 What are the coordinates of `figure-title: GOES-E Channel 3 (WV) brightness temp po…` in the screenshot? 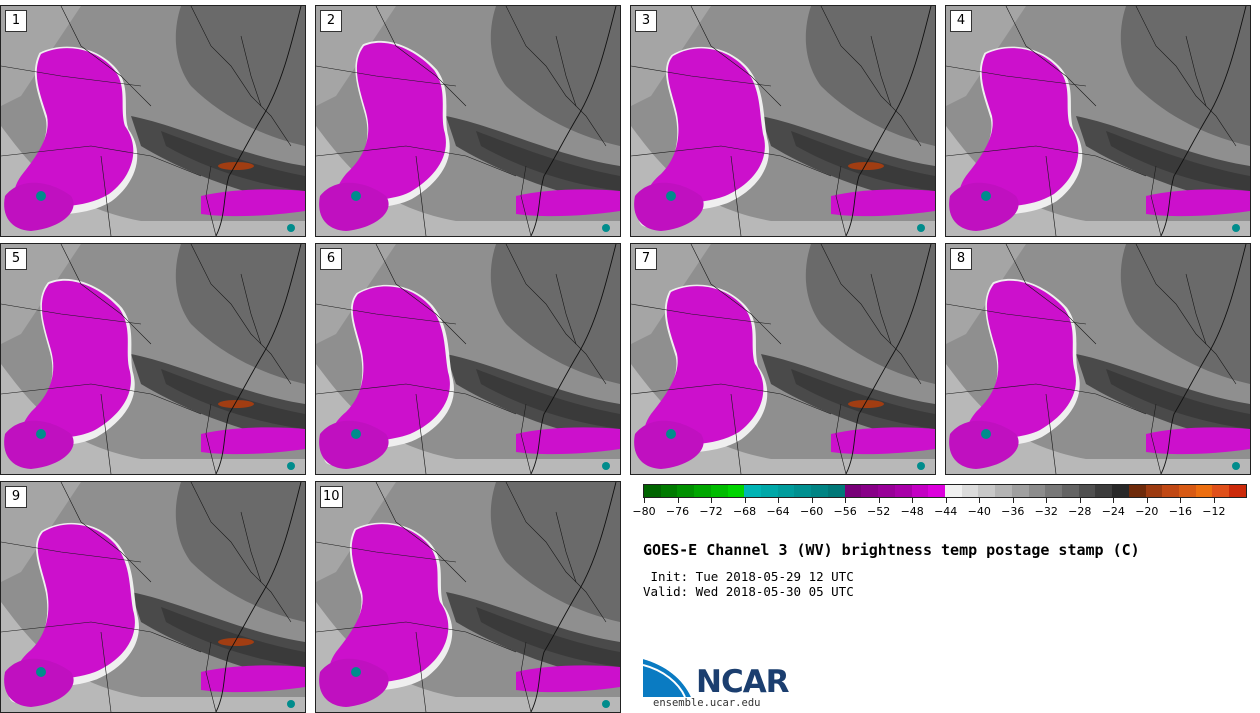 It's located at (891, 550).